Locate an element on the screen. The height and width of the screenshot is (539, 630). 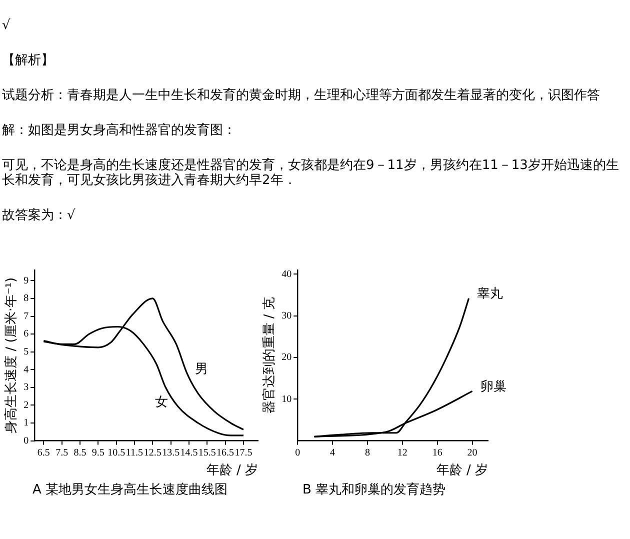
y-tick-label: 6 is located at coordinates (26, 334).